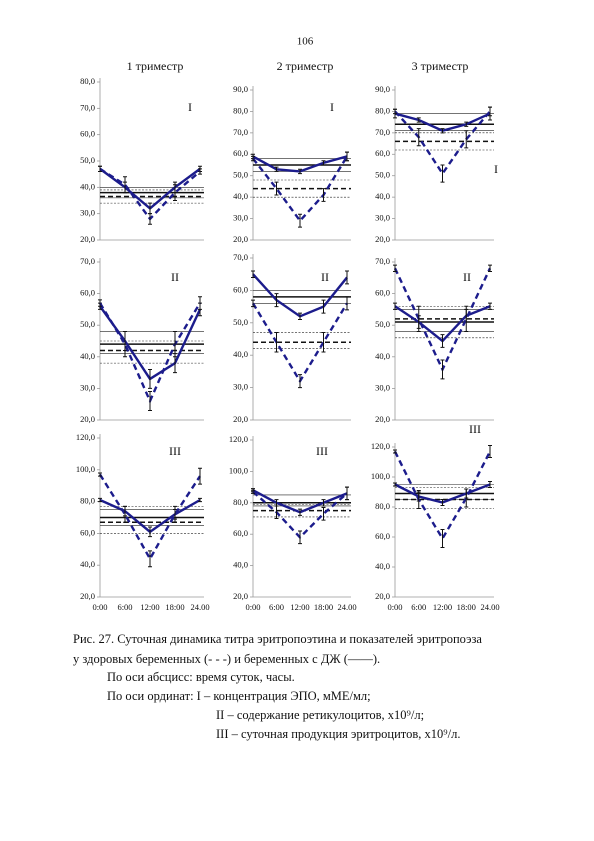 The height and width of the screenshot is (841, 594). What do you see at coordinates (440, 66) in the screenshot?
I see `column-header: 3 триместр` at bounding box center [440, 66].